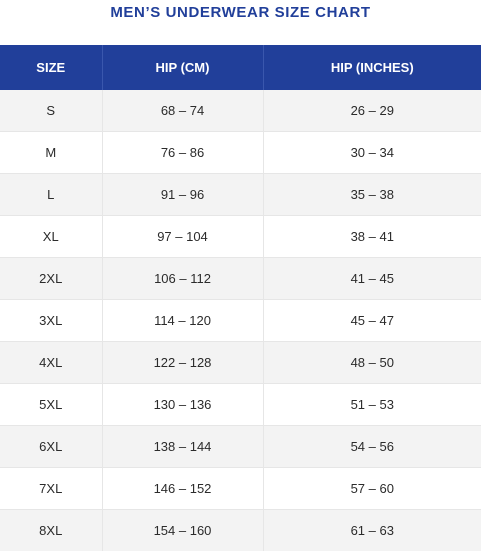 The width and height of the screenshot is (481, 551). I want to click on cell-size: 6XL, so click(51, 447).